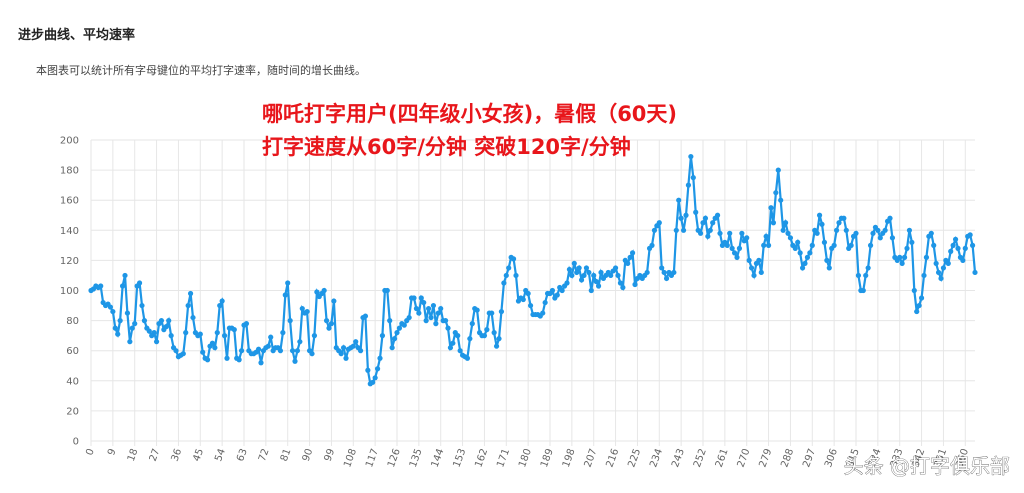 The image size is (1024, 493). I want to click on description: 本图表可以统计所有字母键位的平均打字速率，随时间的增长曲线。, so click(201, 70).